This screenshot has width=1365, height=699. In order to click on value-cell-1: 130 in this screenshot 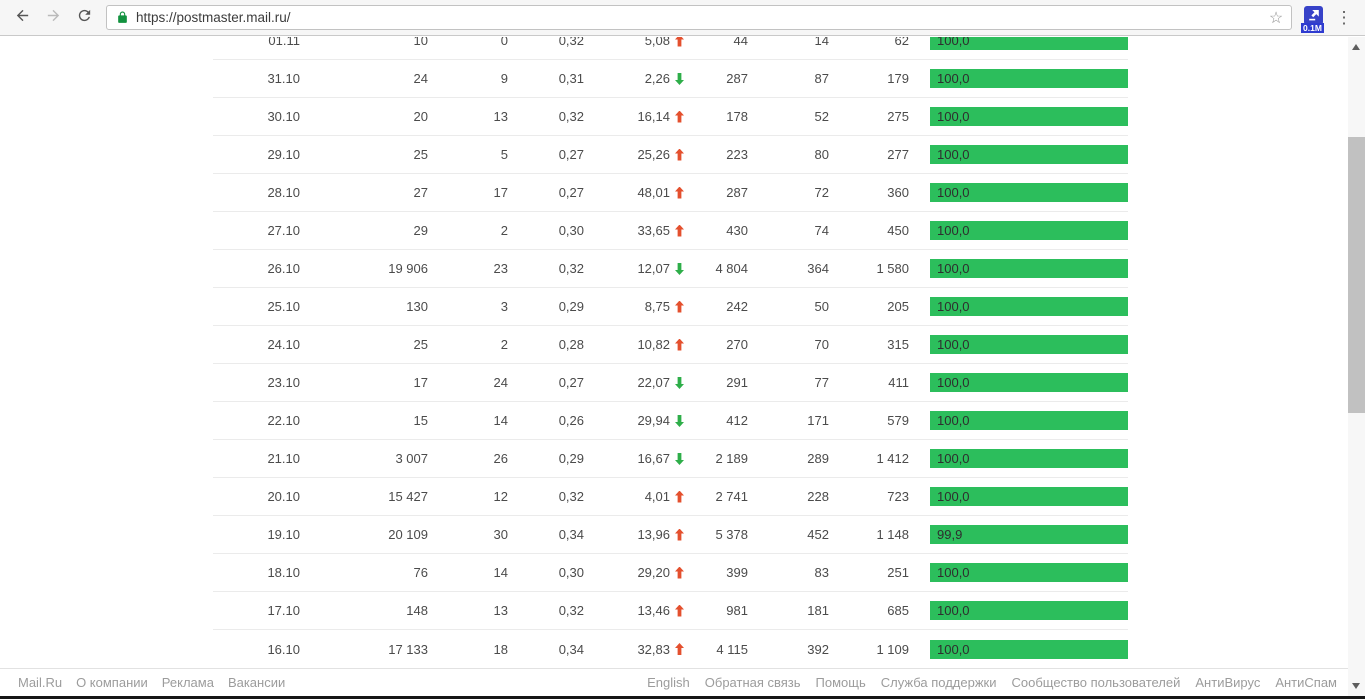, I will do `click(417, 306)`.